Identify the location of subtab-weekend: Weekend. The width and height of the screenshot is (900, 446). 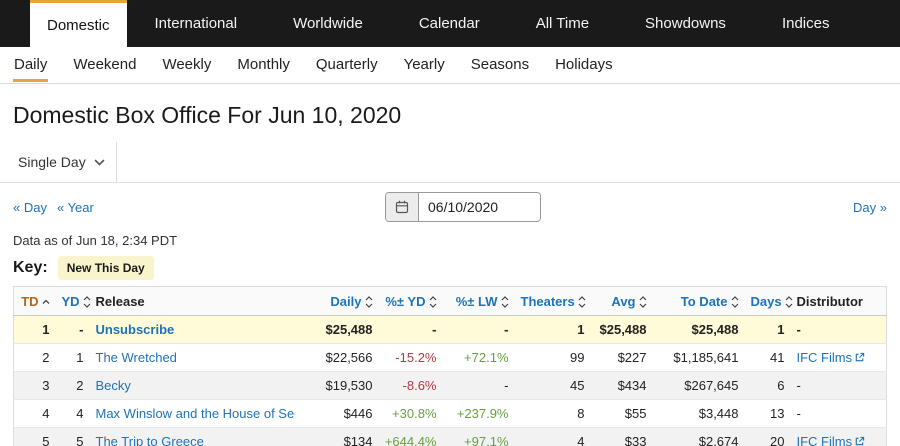
(104, 65).